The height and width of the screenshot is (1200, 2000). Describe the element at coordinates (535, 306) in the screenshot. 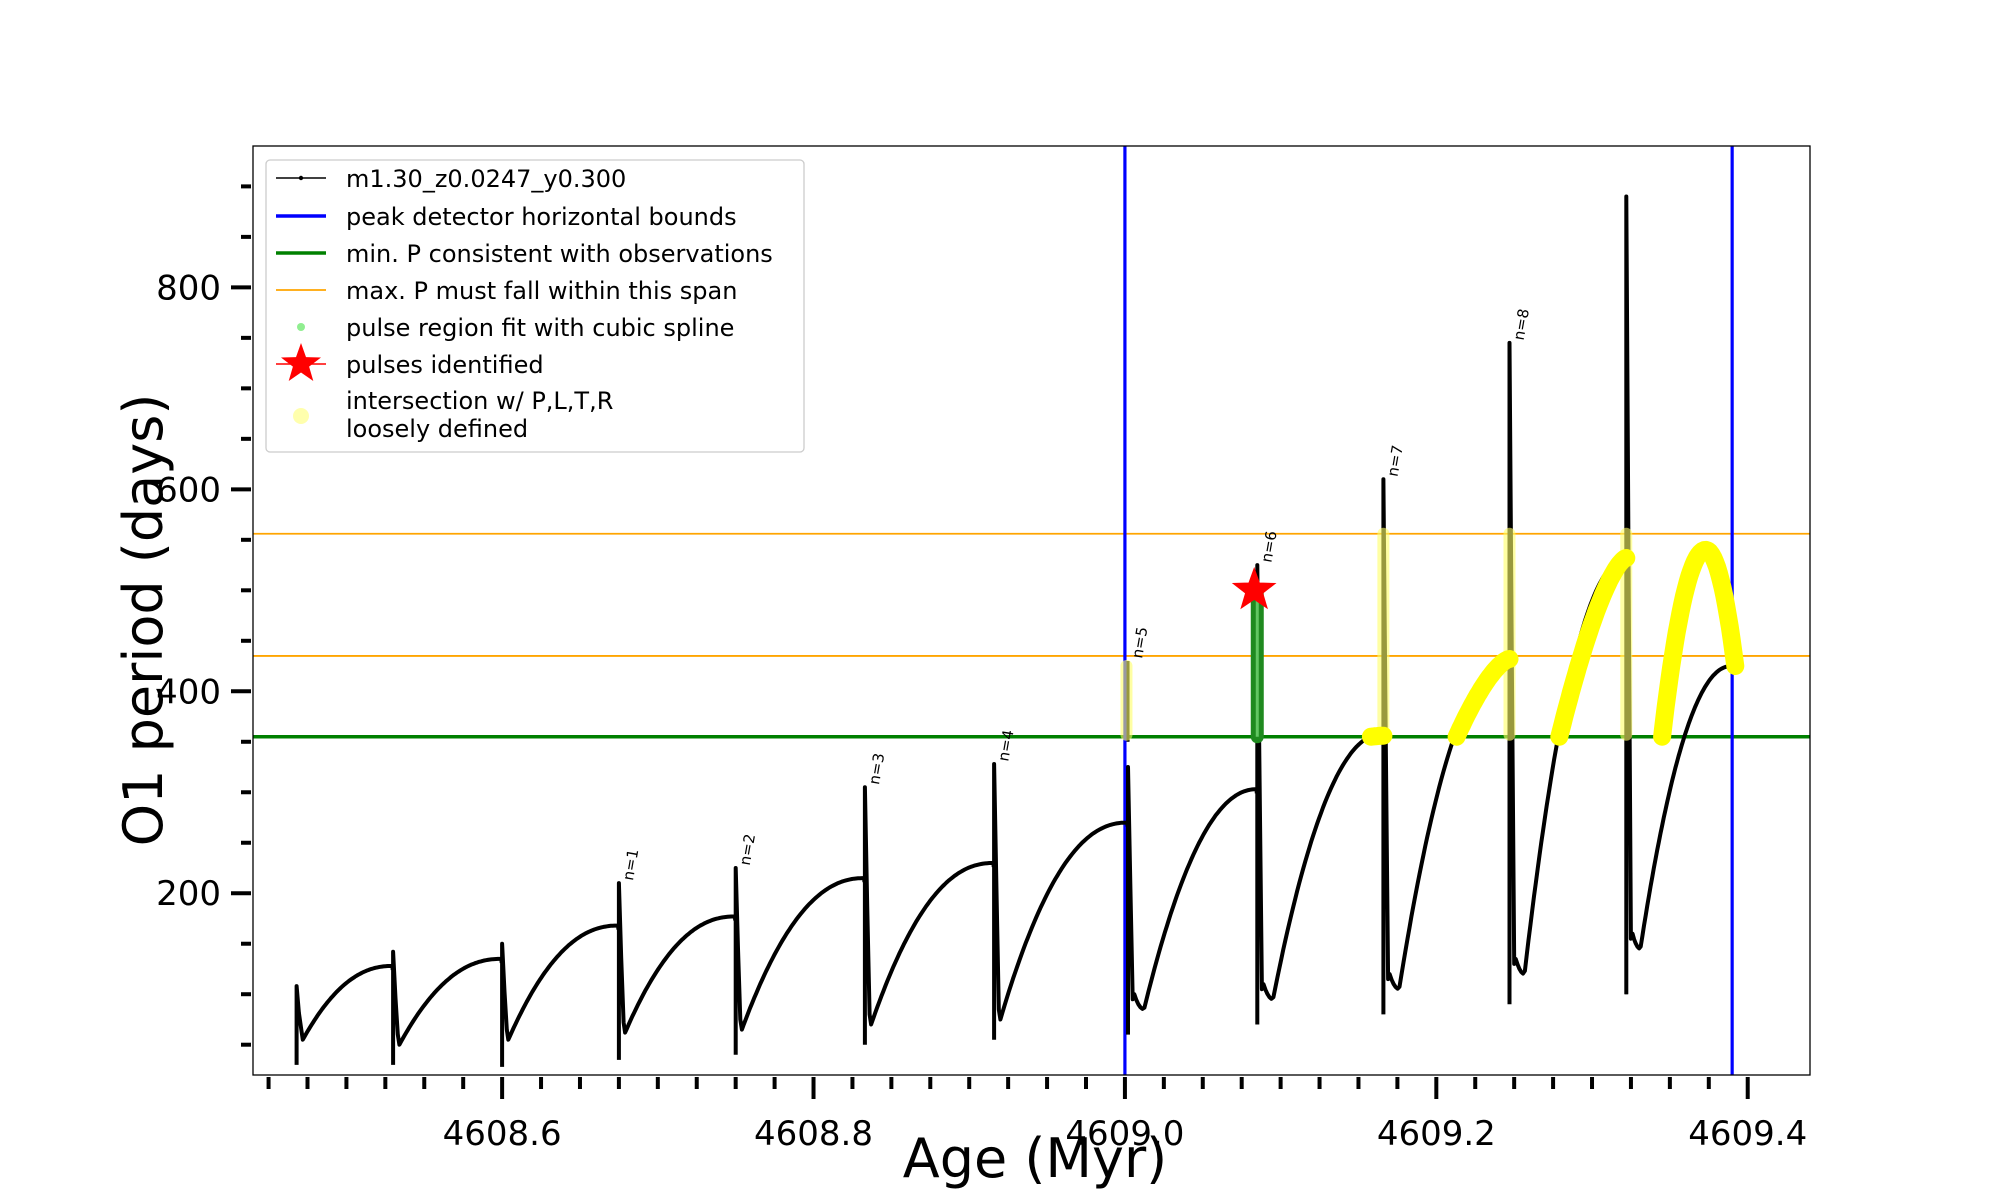

I see `legend-box` at that location.